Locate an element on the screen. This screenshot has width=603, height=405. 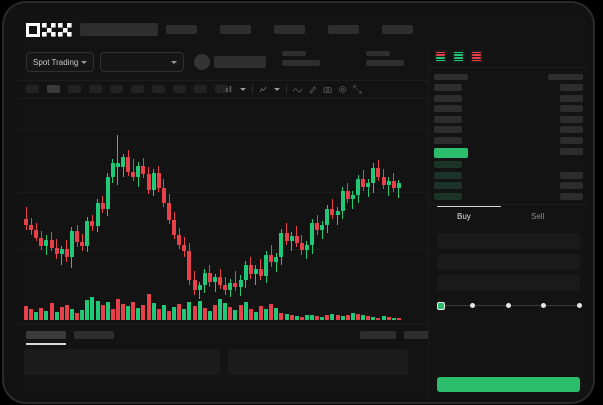
market-type-selector: Spot Trading is located at coordinates (60, 62).